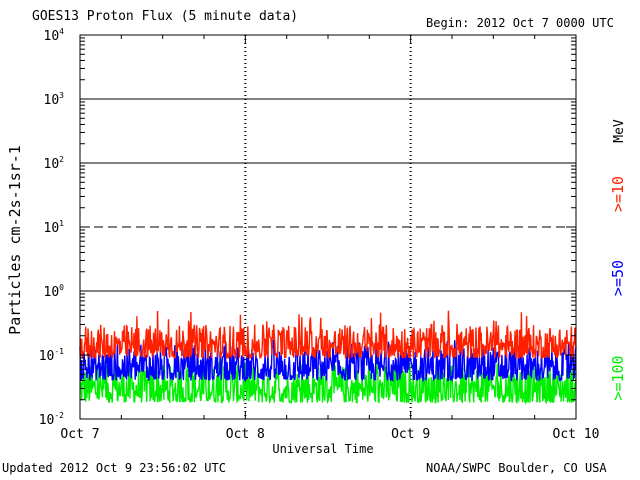 The image size is (640, 480). I want to click on x-tick-label: Oct 7, so click(79, 434).